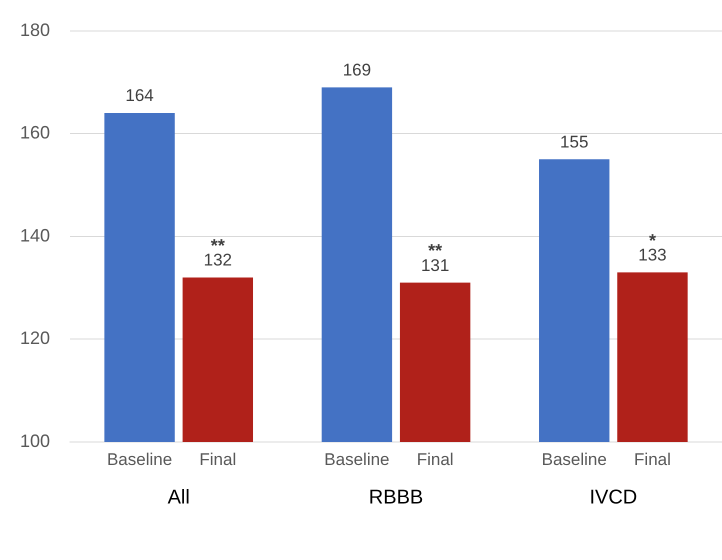 This screenshot has width=722, height=560. What do you see at coordinates (652, 255) in the screenshot?
I see `data-label: 133` at bounding box center [652, 255].